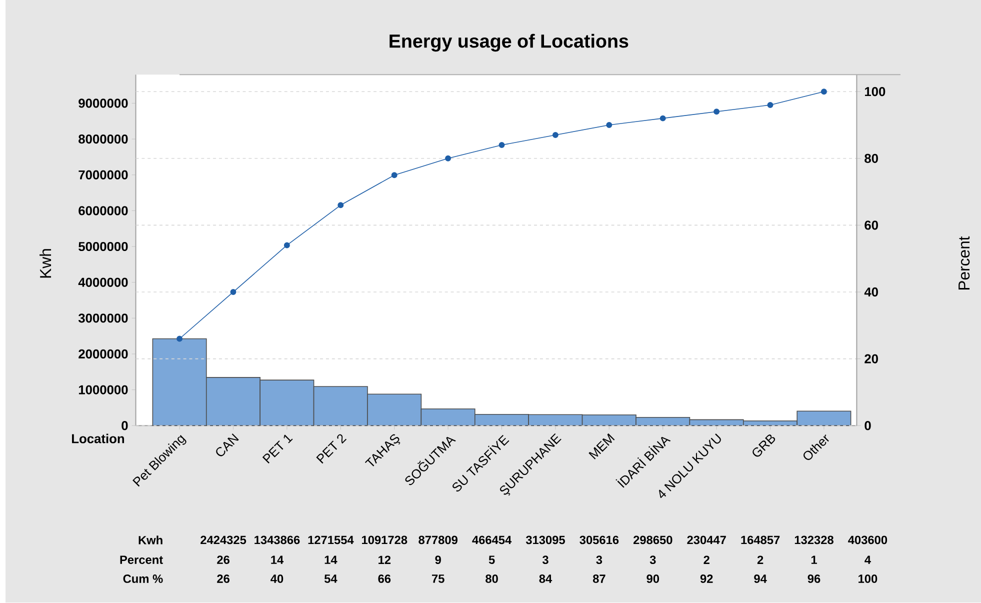  Describe the element at coordinates (814, 540) in the screenshot. I see `text: 132328` at that location.